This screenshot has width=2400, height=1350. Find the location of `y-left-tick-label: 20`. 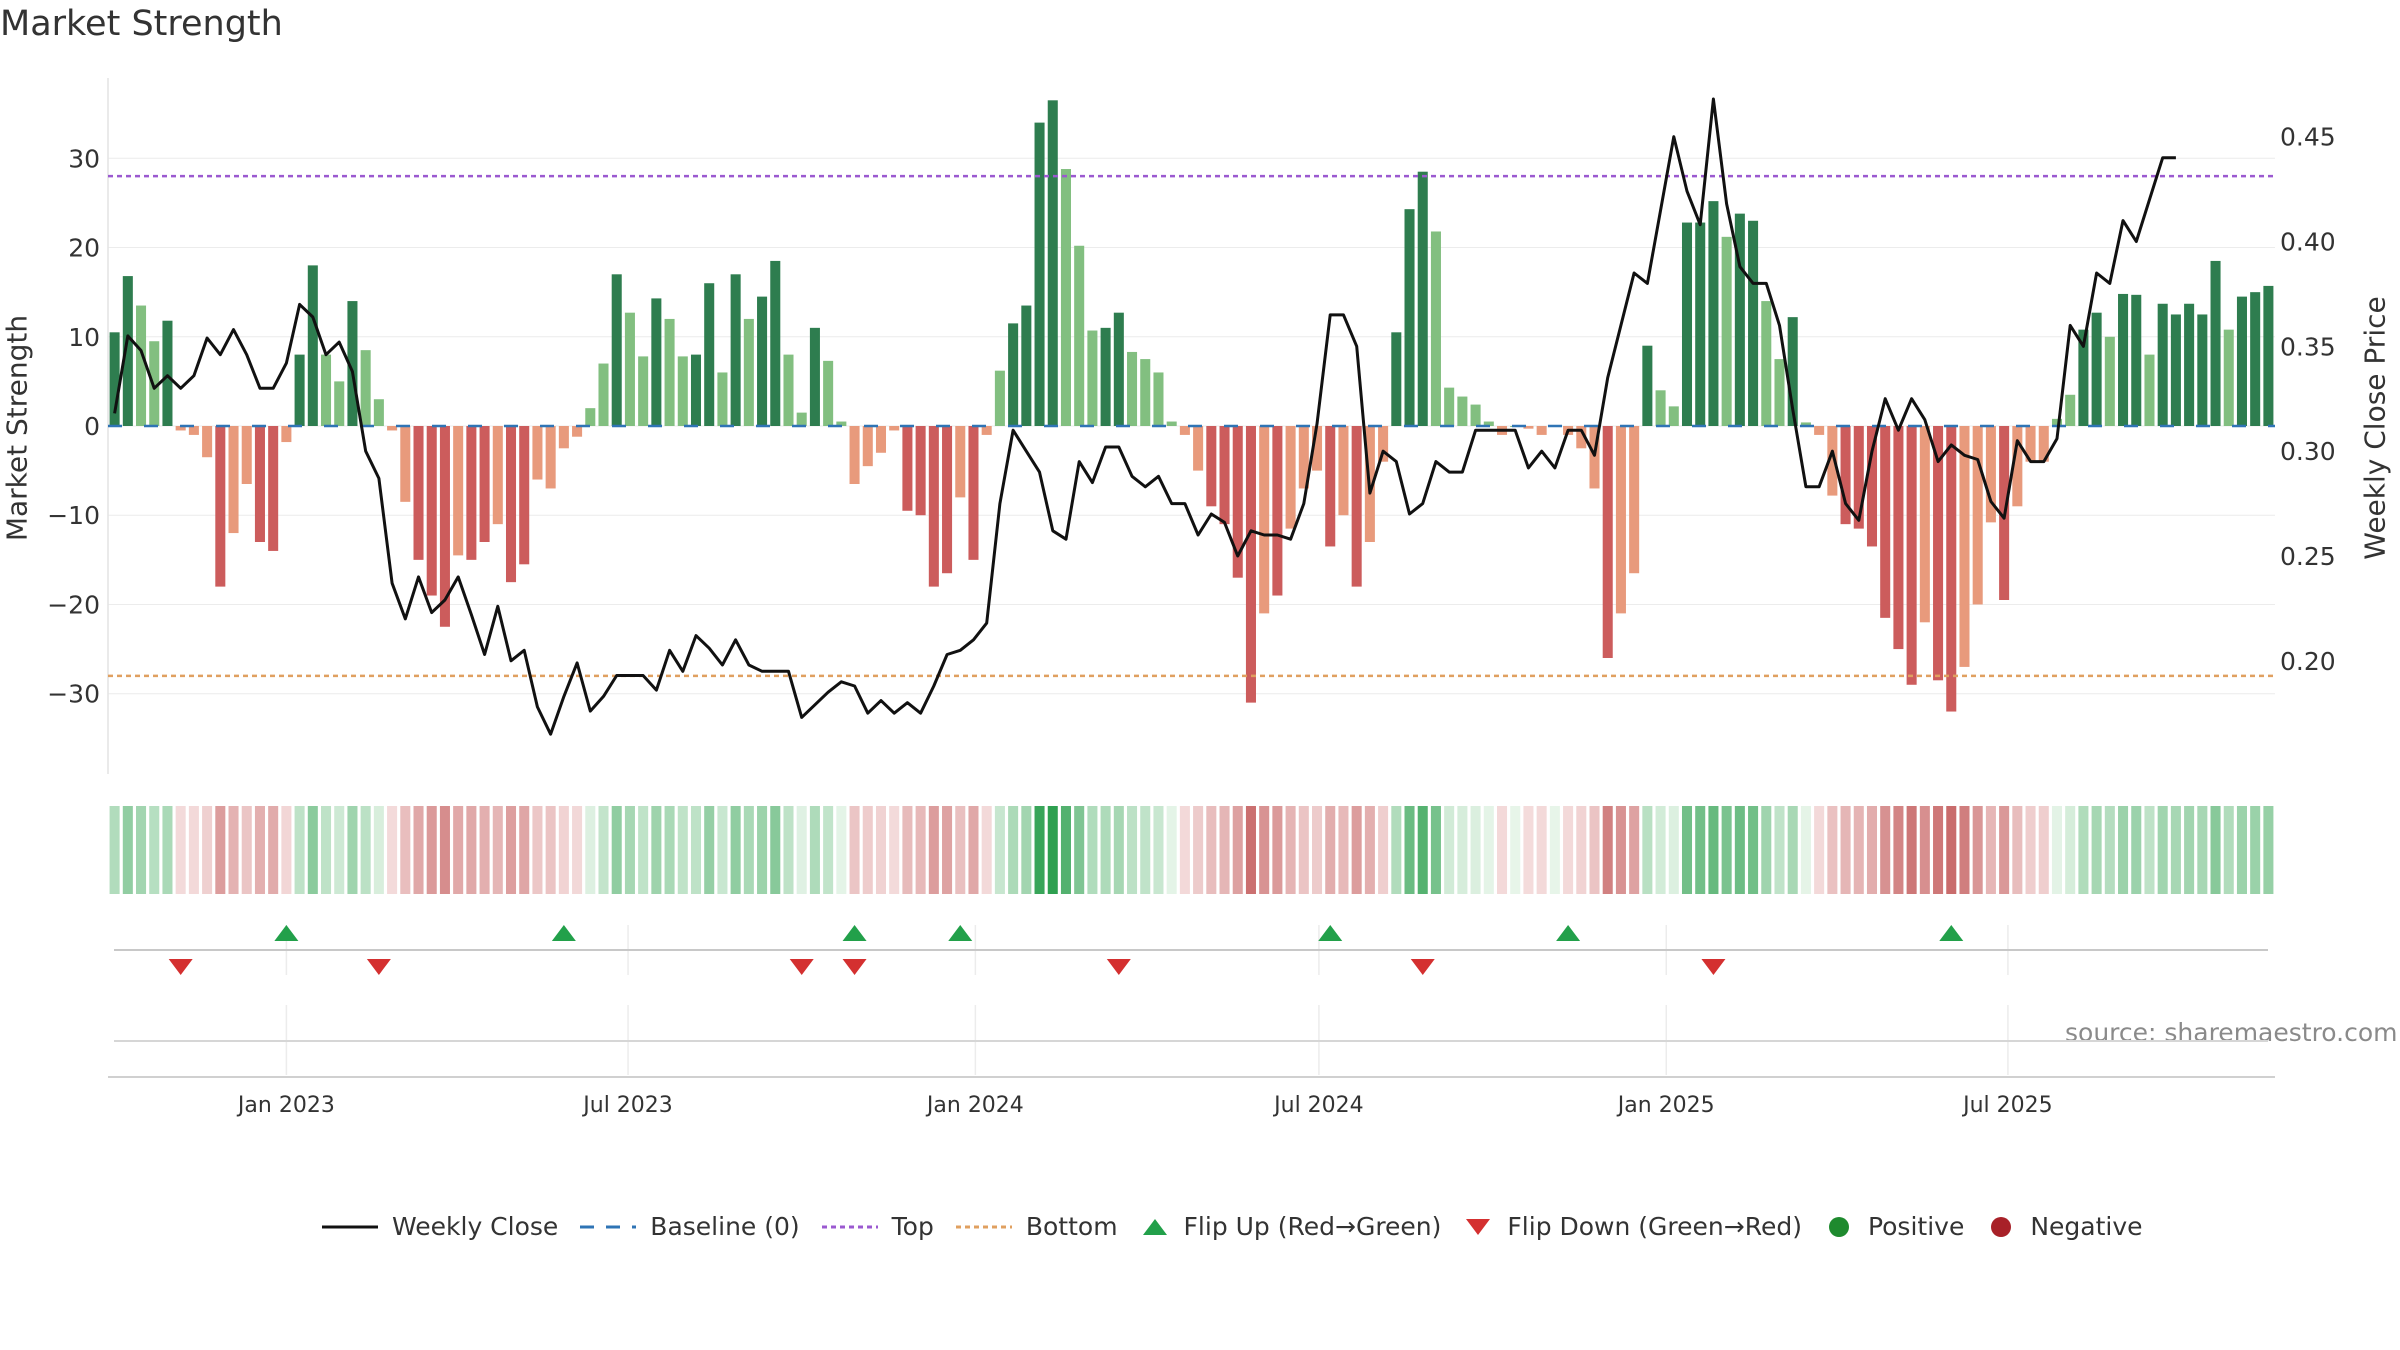

y-left-tick-label: 20 is located at coordinates (84, 248).